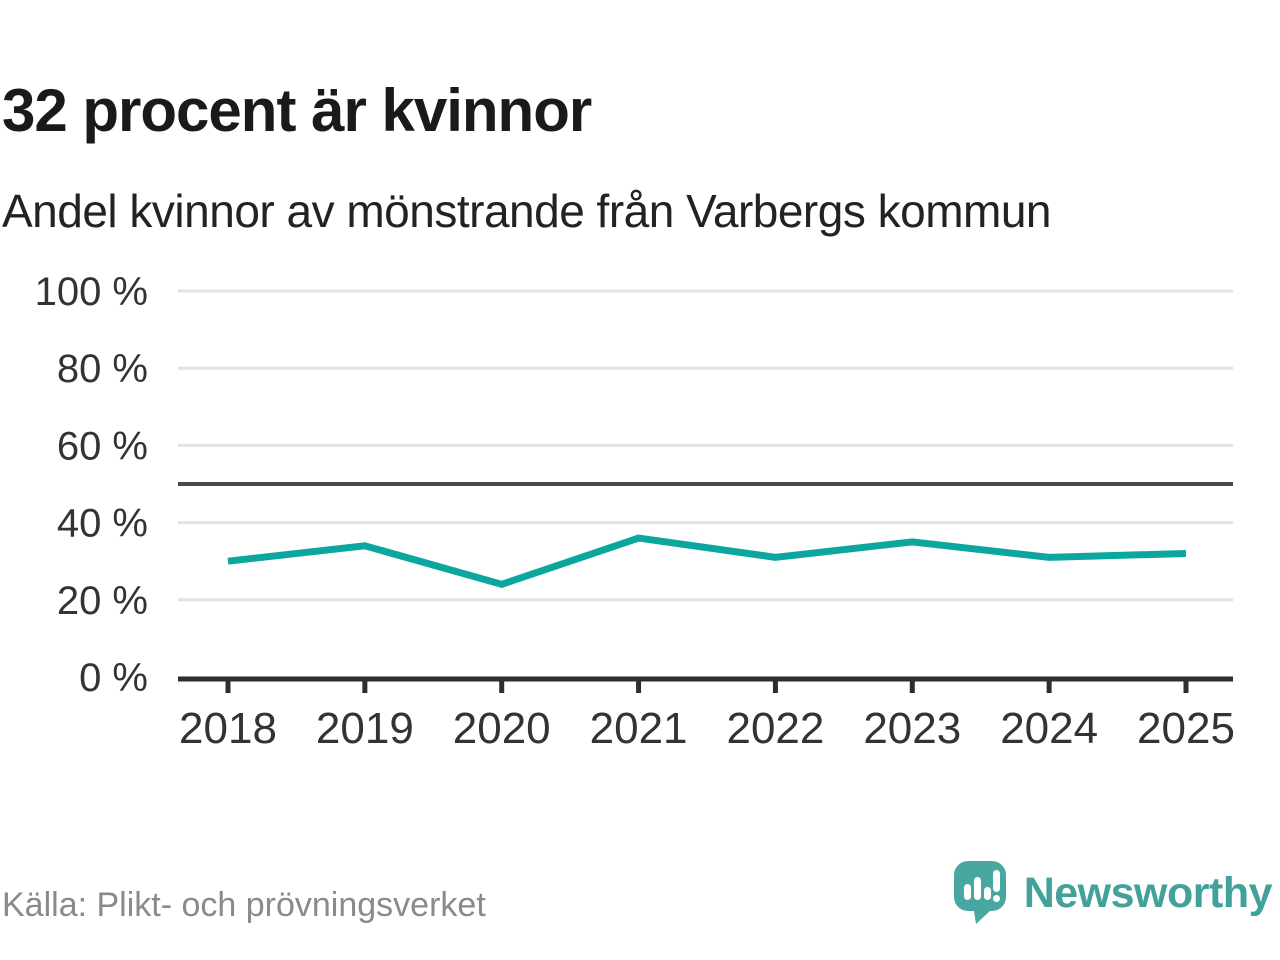 Image resolution: width=1280 pixels, height=960 pixels. I want to click on y-tick-label-0: 0 %, so click(113, 678).